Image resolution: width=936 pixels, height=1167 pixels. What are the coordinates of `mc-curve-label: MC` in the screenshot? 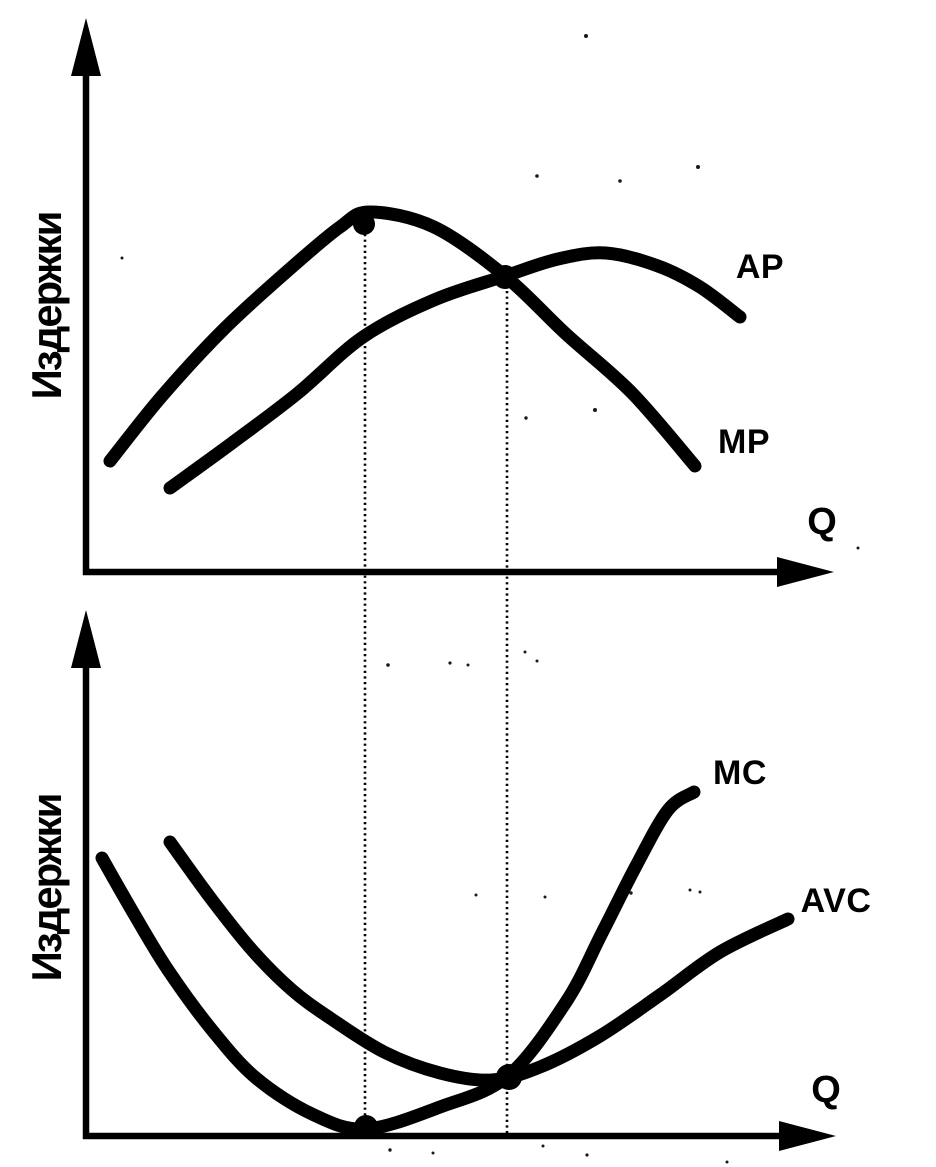 It's located at (740, 773).